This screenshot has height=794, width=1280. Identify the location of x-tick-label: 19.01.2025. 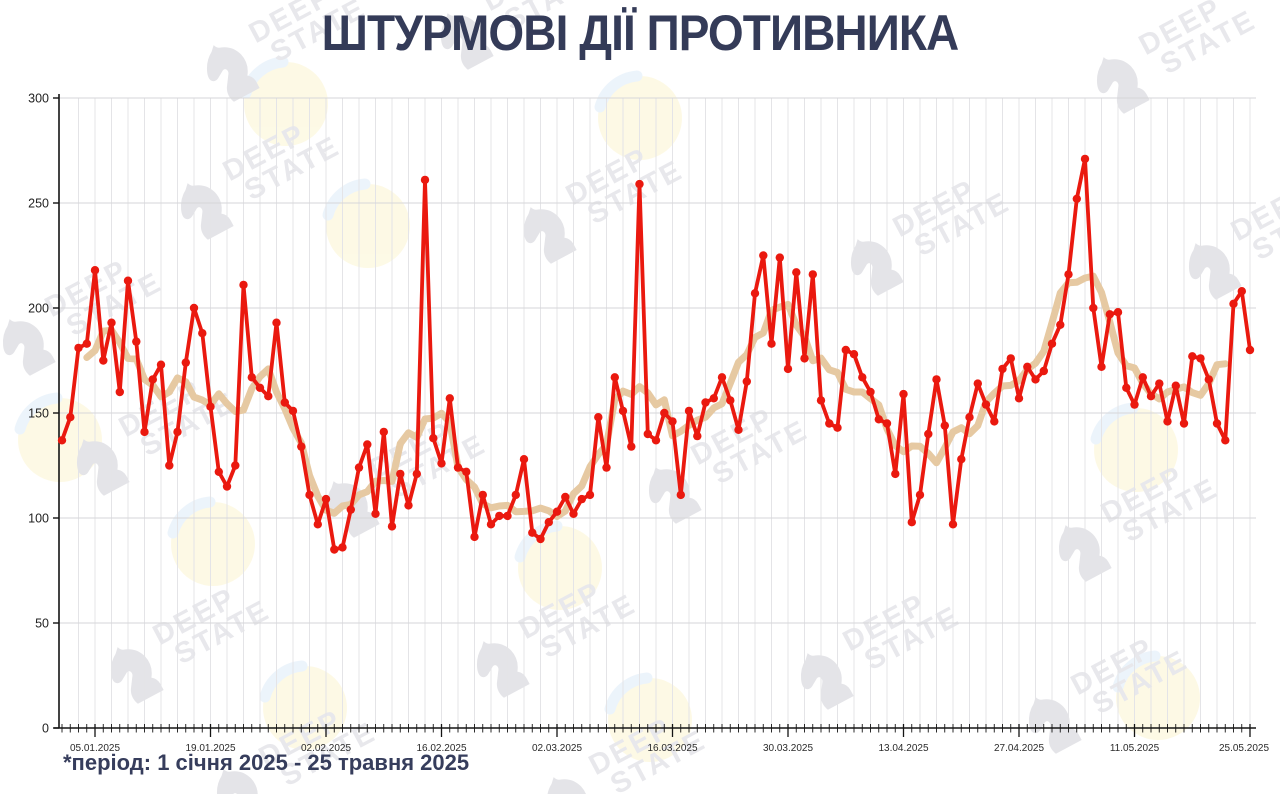
(210, 748).